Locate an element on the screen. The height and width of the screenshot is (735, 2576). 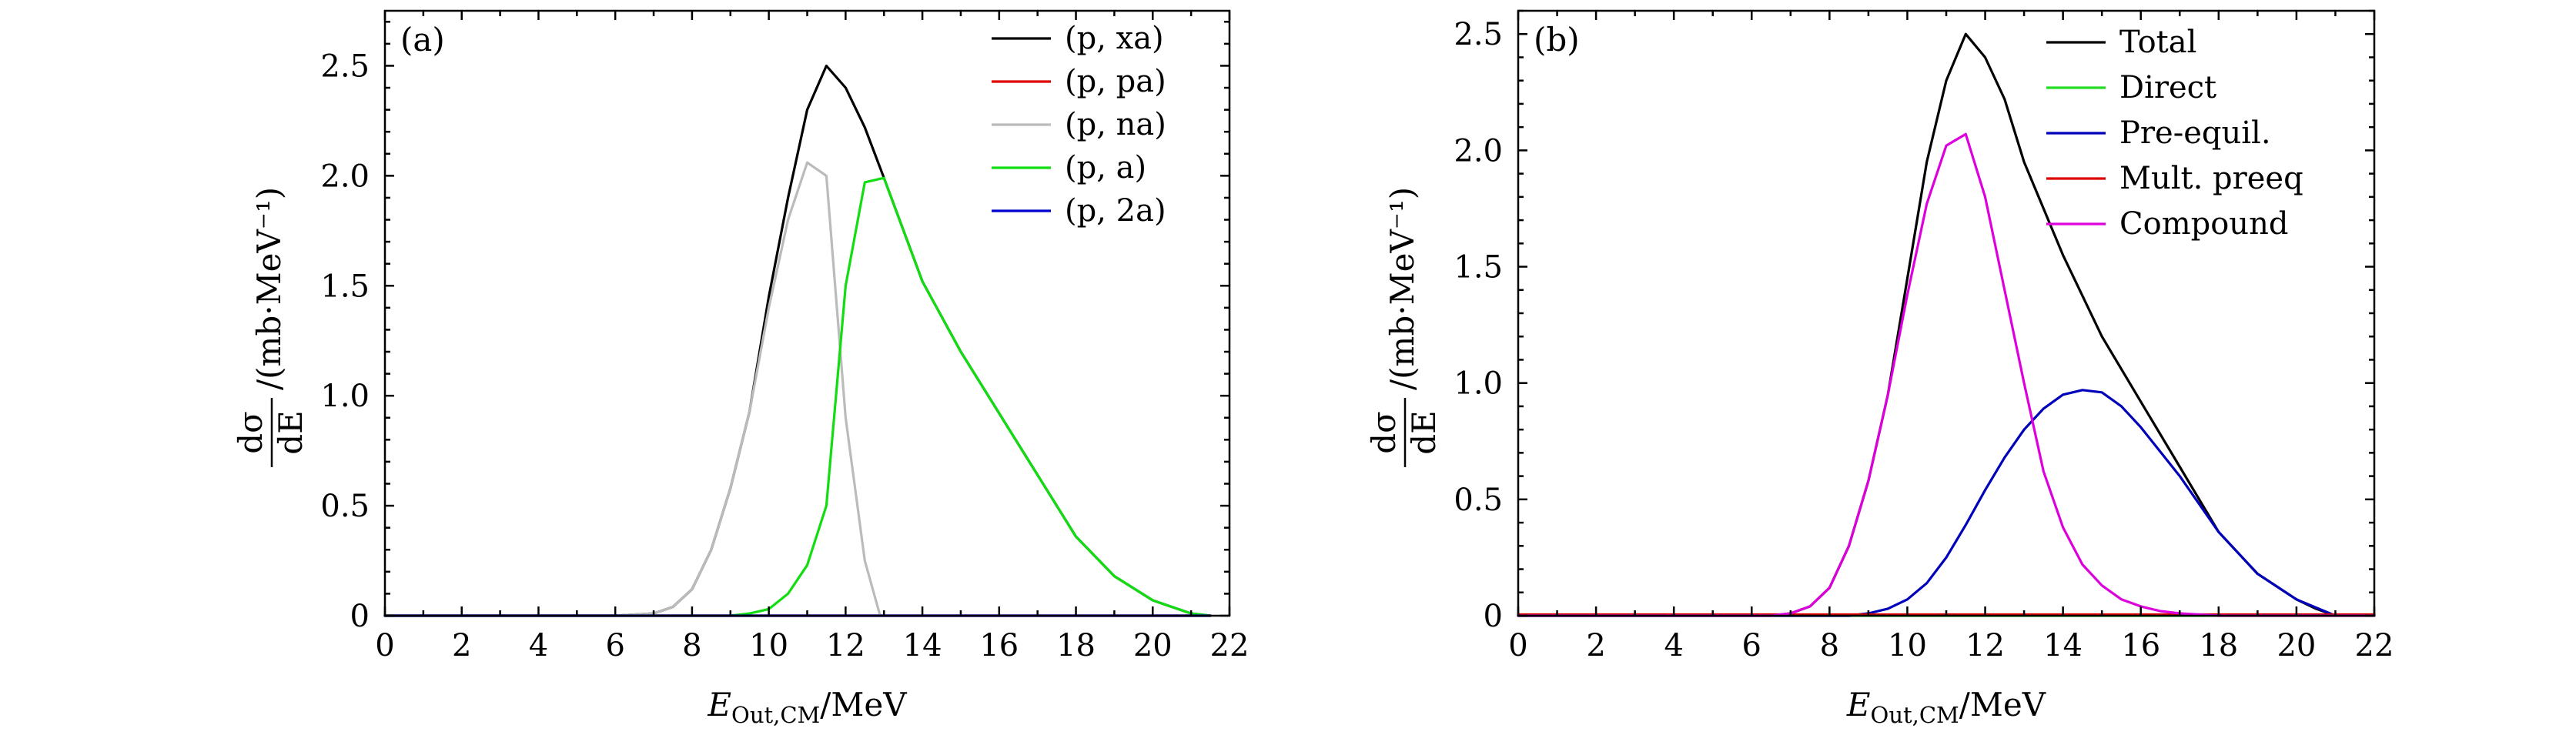
panel-b-y-axis-label: dσ dE /(mb·MeV⁻¹) is located at coordinates (1404, 327).